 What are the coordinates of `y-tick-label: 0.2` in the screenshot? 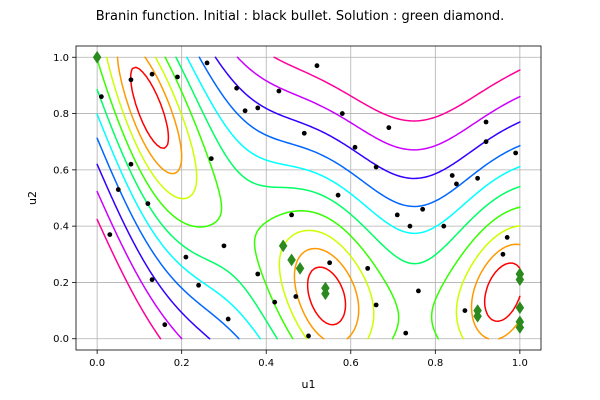 It's located at (61, 283).